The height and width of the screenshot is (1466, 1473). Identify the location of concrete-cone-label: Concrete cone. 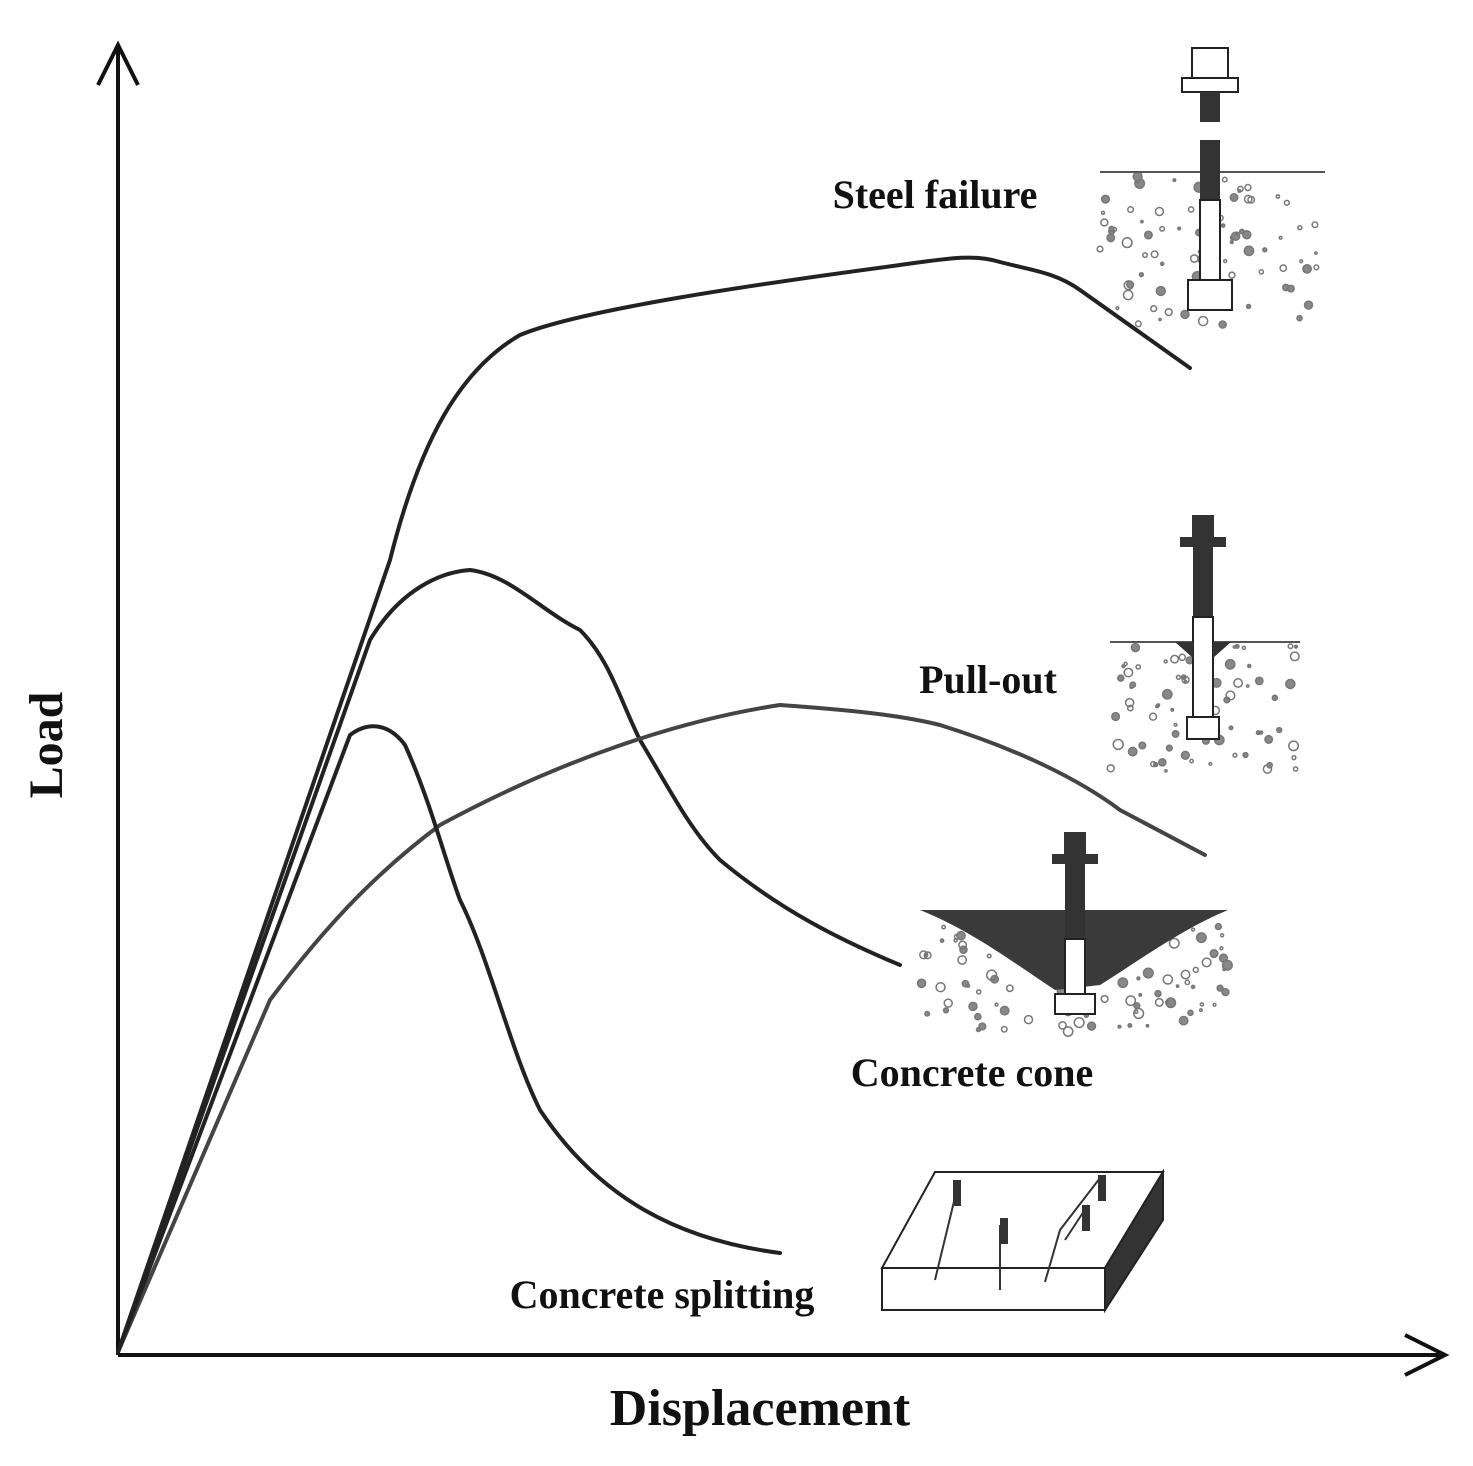
(972, 1072).